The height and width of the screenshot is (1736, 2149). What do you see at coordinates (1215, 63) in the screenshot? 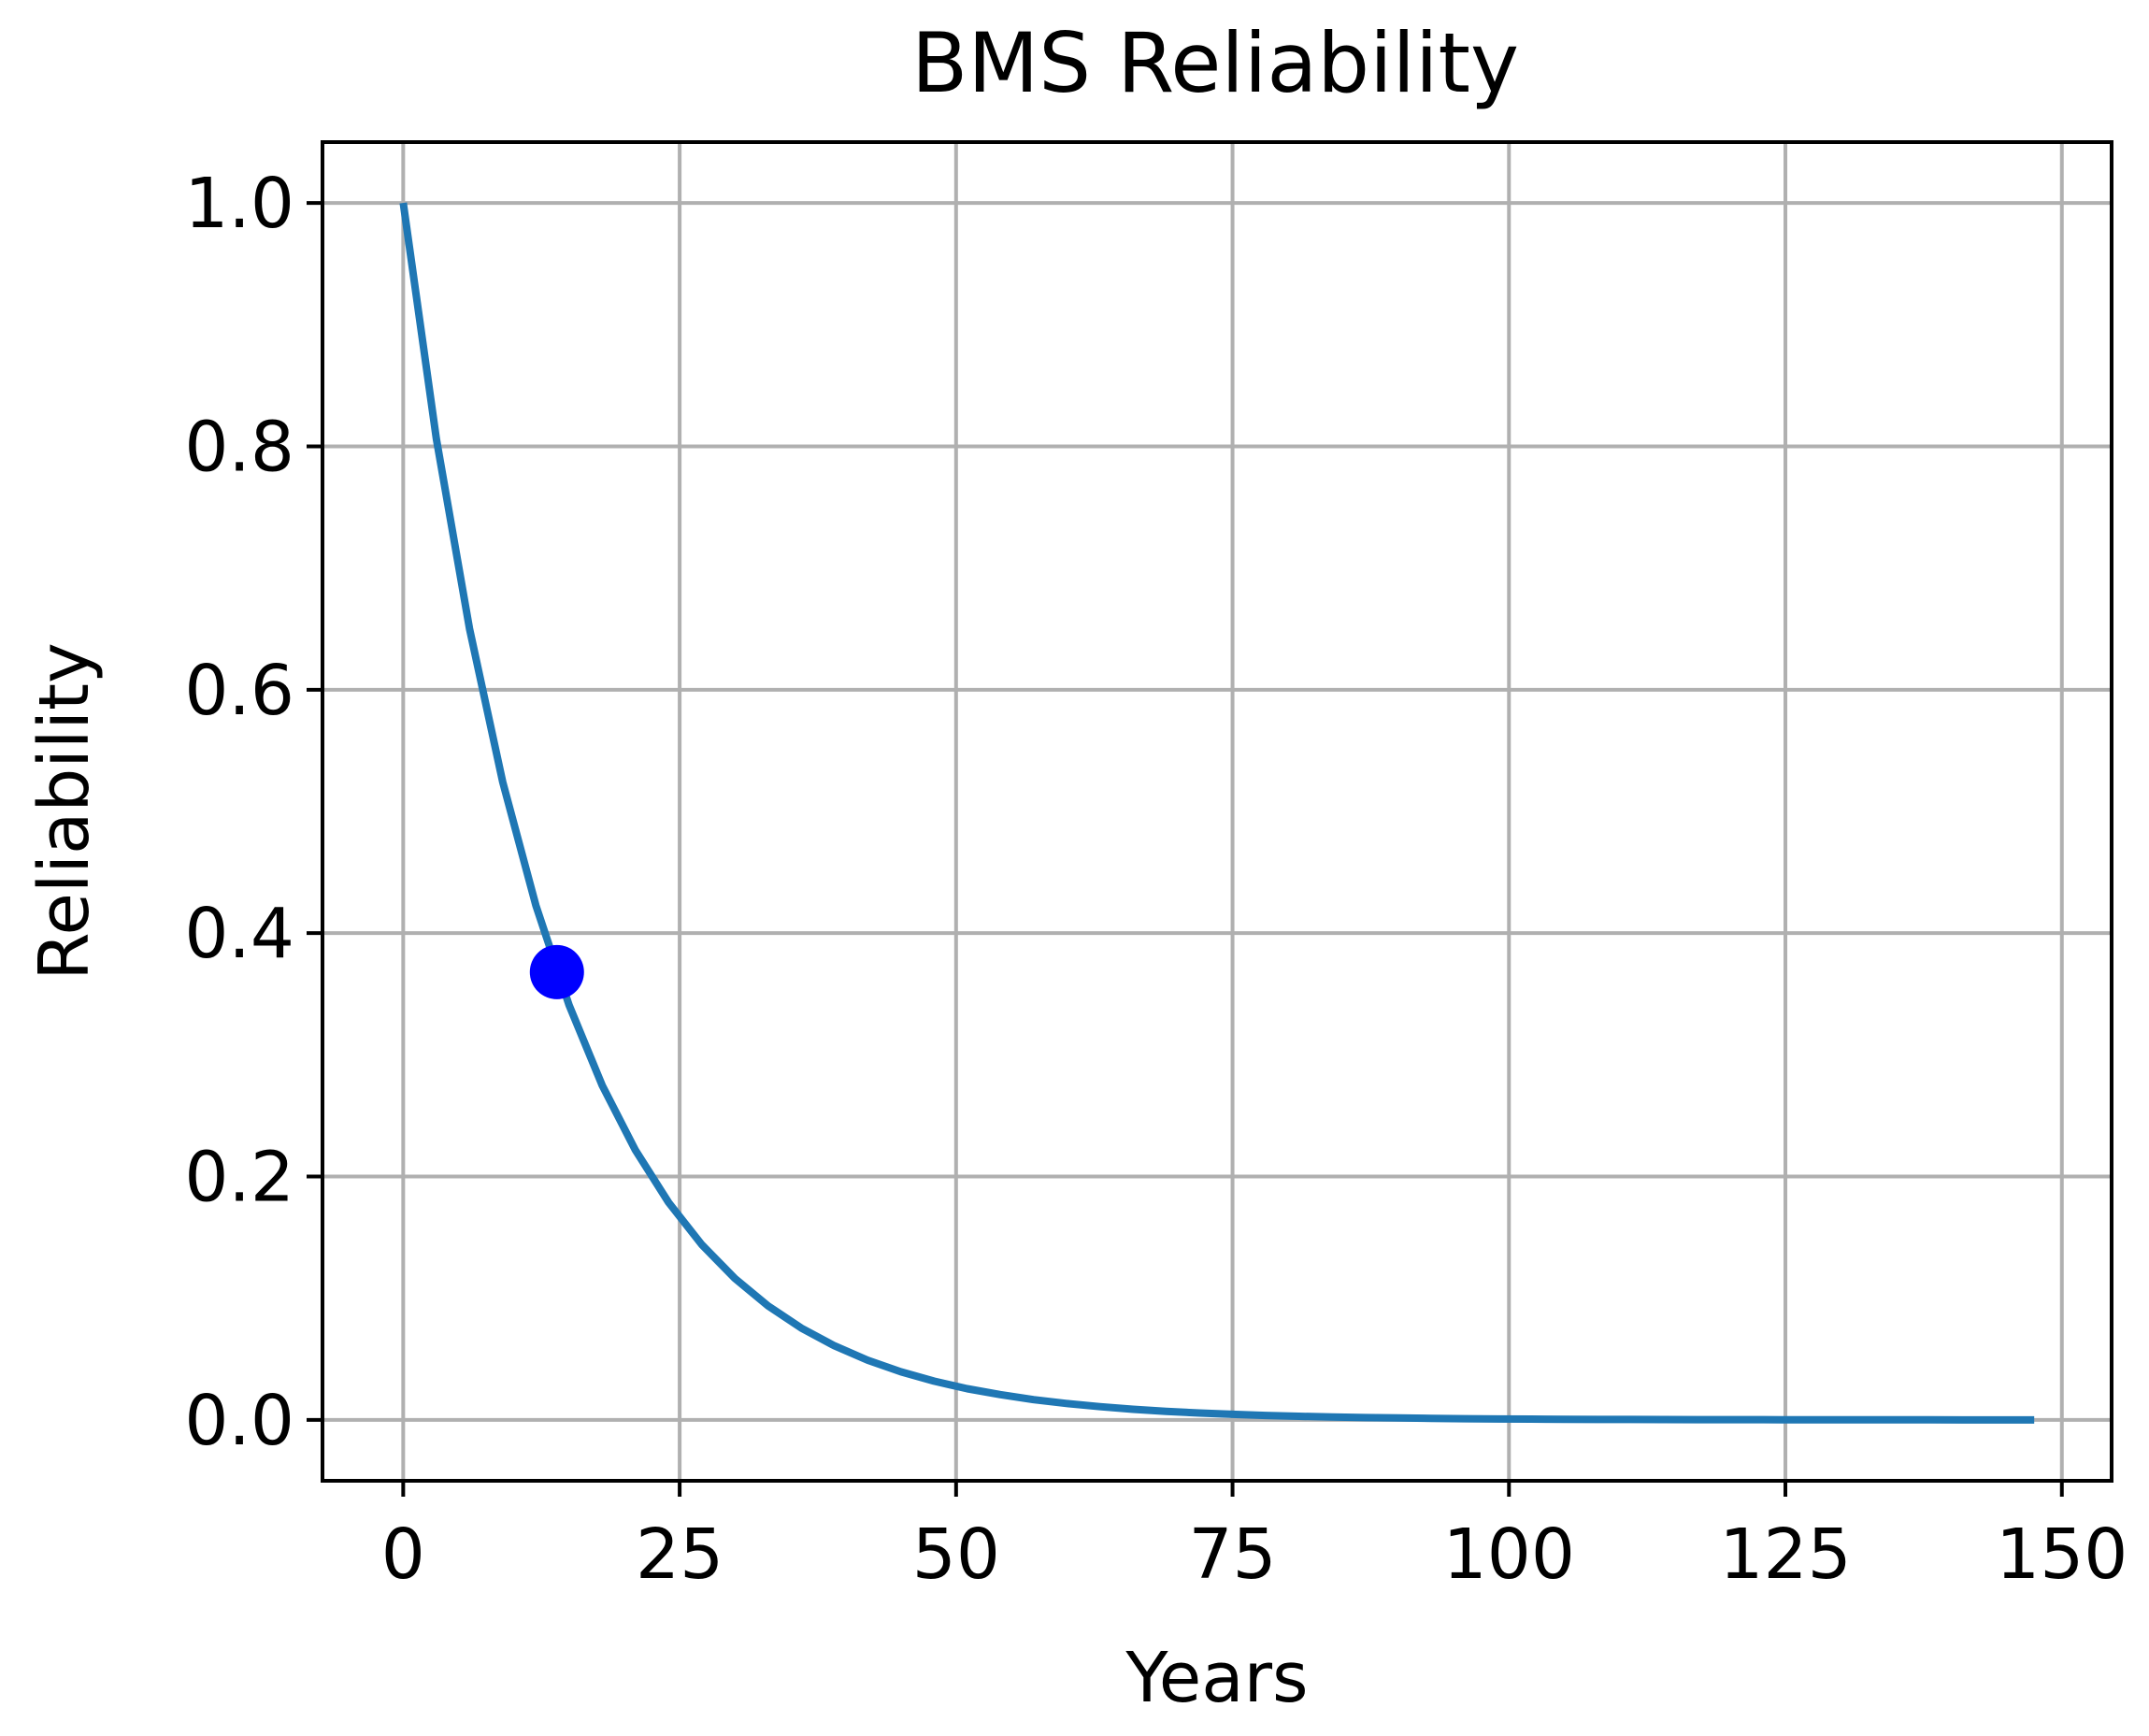
I see `chart-title: BMS Reliability` at bounding box center [1215, 63].